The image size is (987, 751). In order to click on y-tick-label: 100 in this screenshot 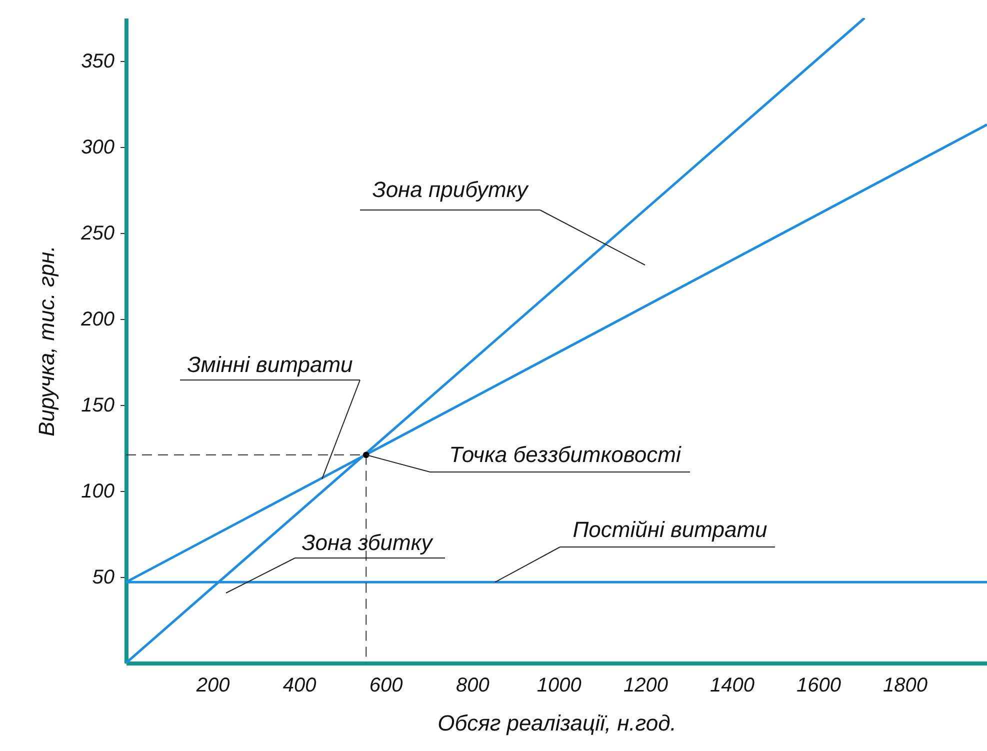, I will do `click(97, 491)`.